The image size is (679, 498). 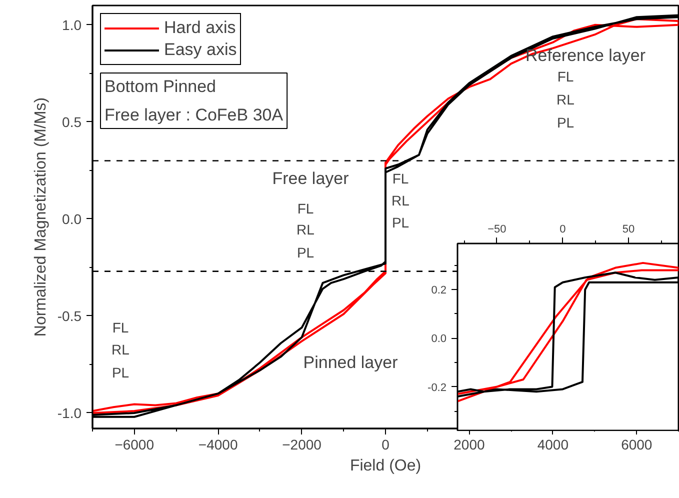 What do you see at coordinates (439, 290) in the screenshot?
I see `y-tick-label: 0.2` at bounding box center [439, 290].